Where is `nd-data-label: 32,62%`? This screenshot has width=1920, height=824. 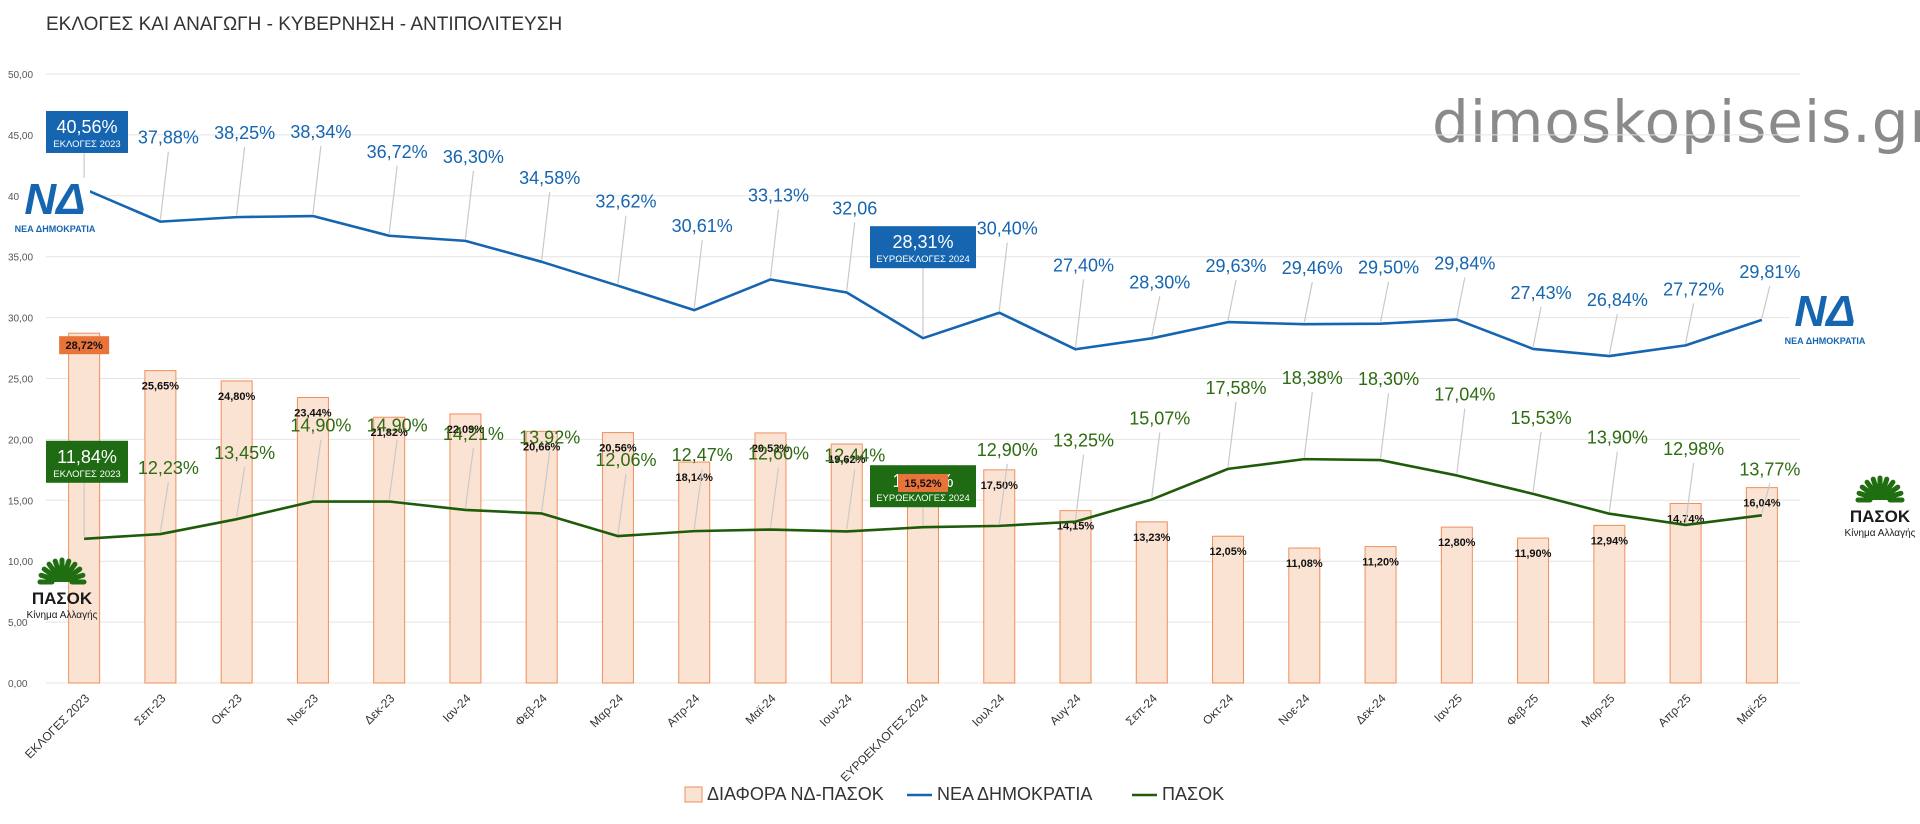 nd-data-label: 32,62% is located at coordinates (625, 202).